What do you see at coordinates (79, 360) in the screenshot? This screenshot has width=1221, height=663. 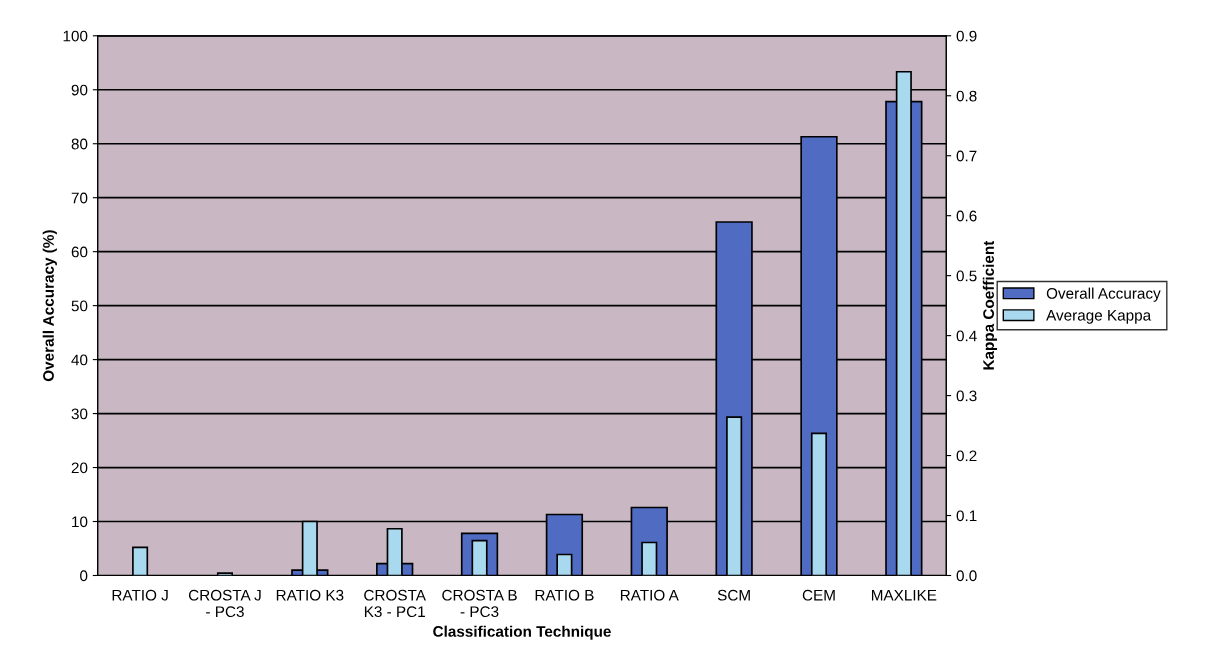 I see `y-tick-label: 40` at bounding box center [79, 360].